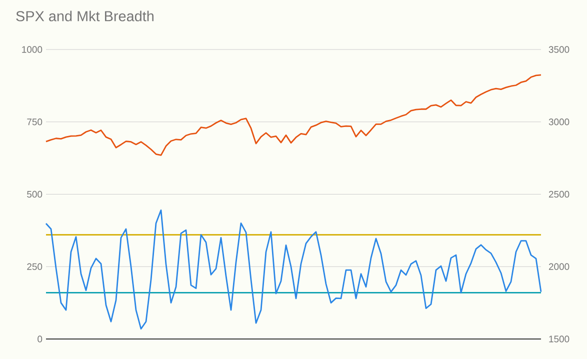  I want to click on y-tick-label: 0, so click(40, 339).